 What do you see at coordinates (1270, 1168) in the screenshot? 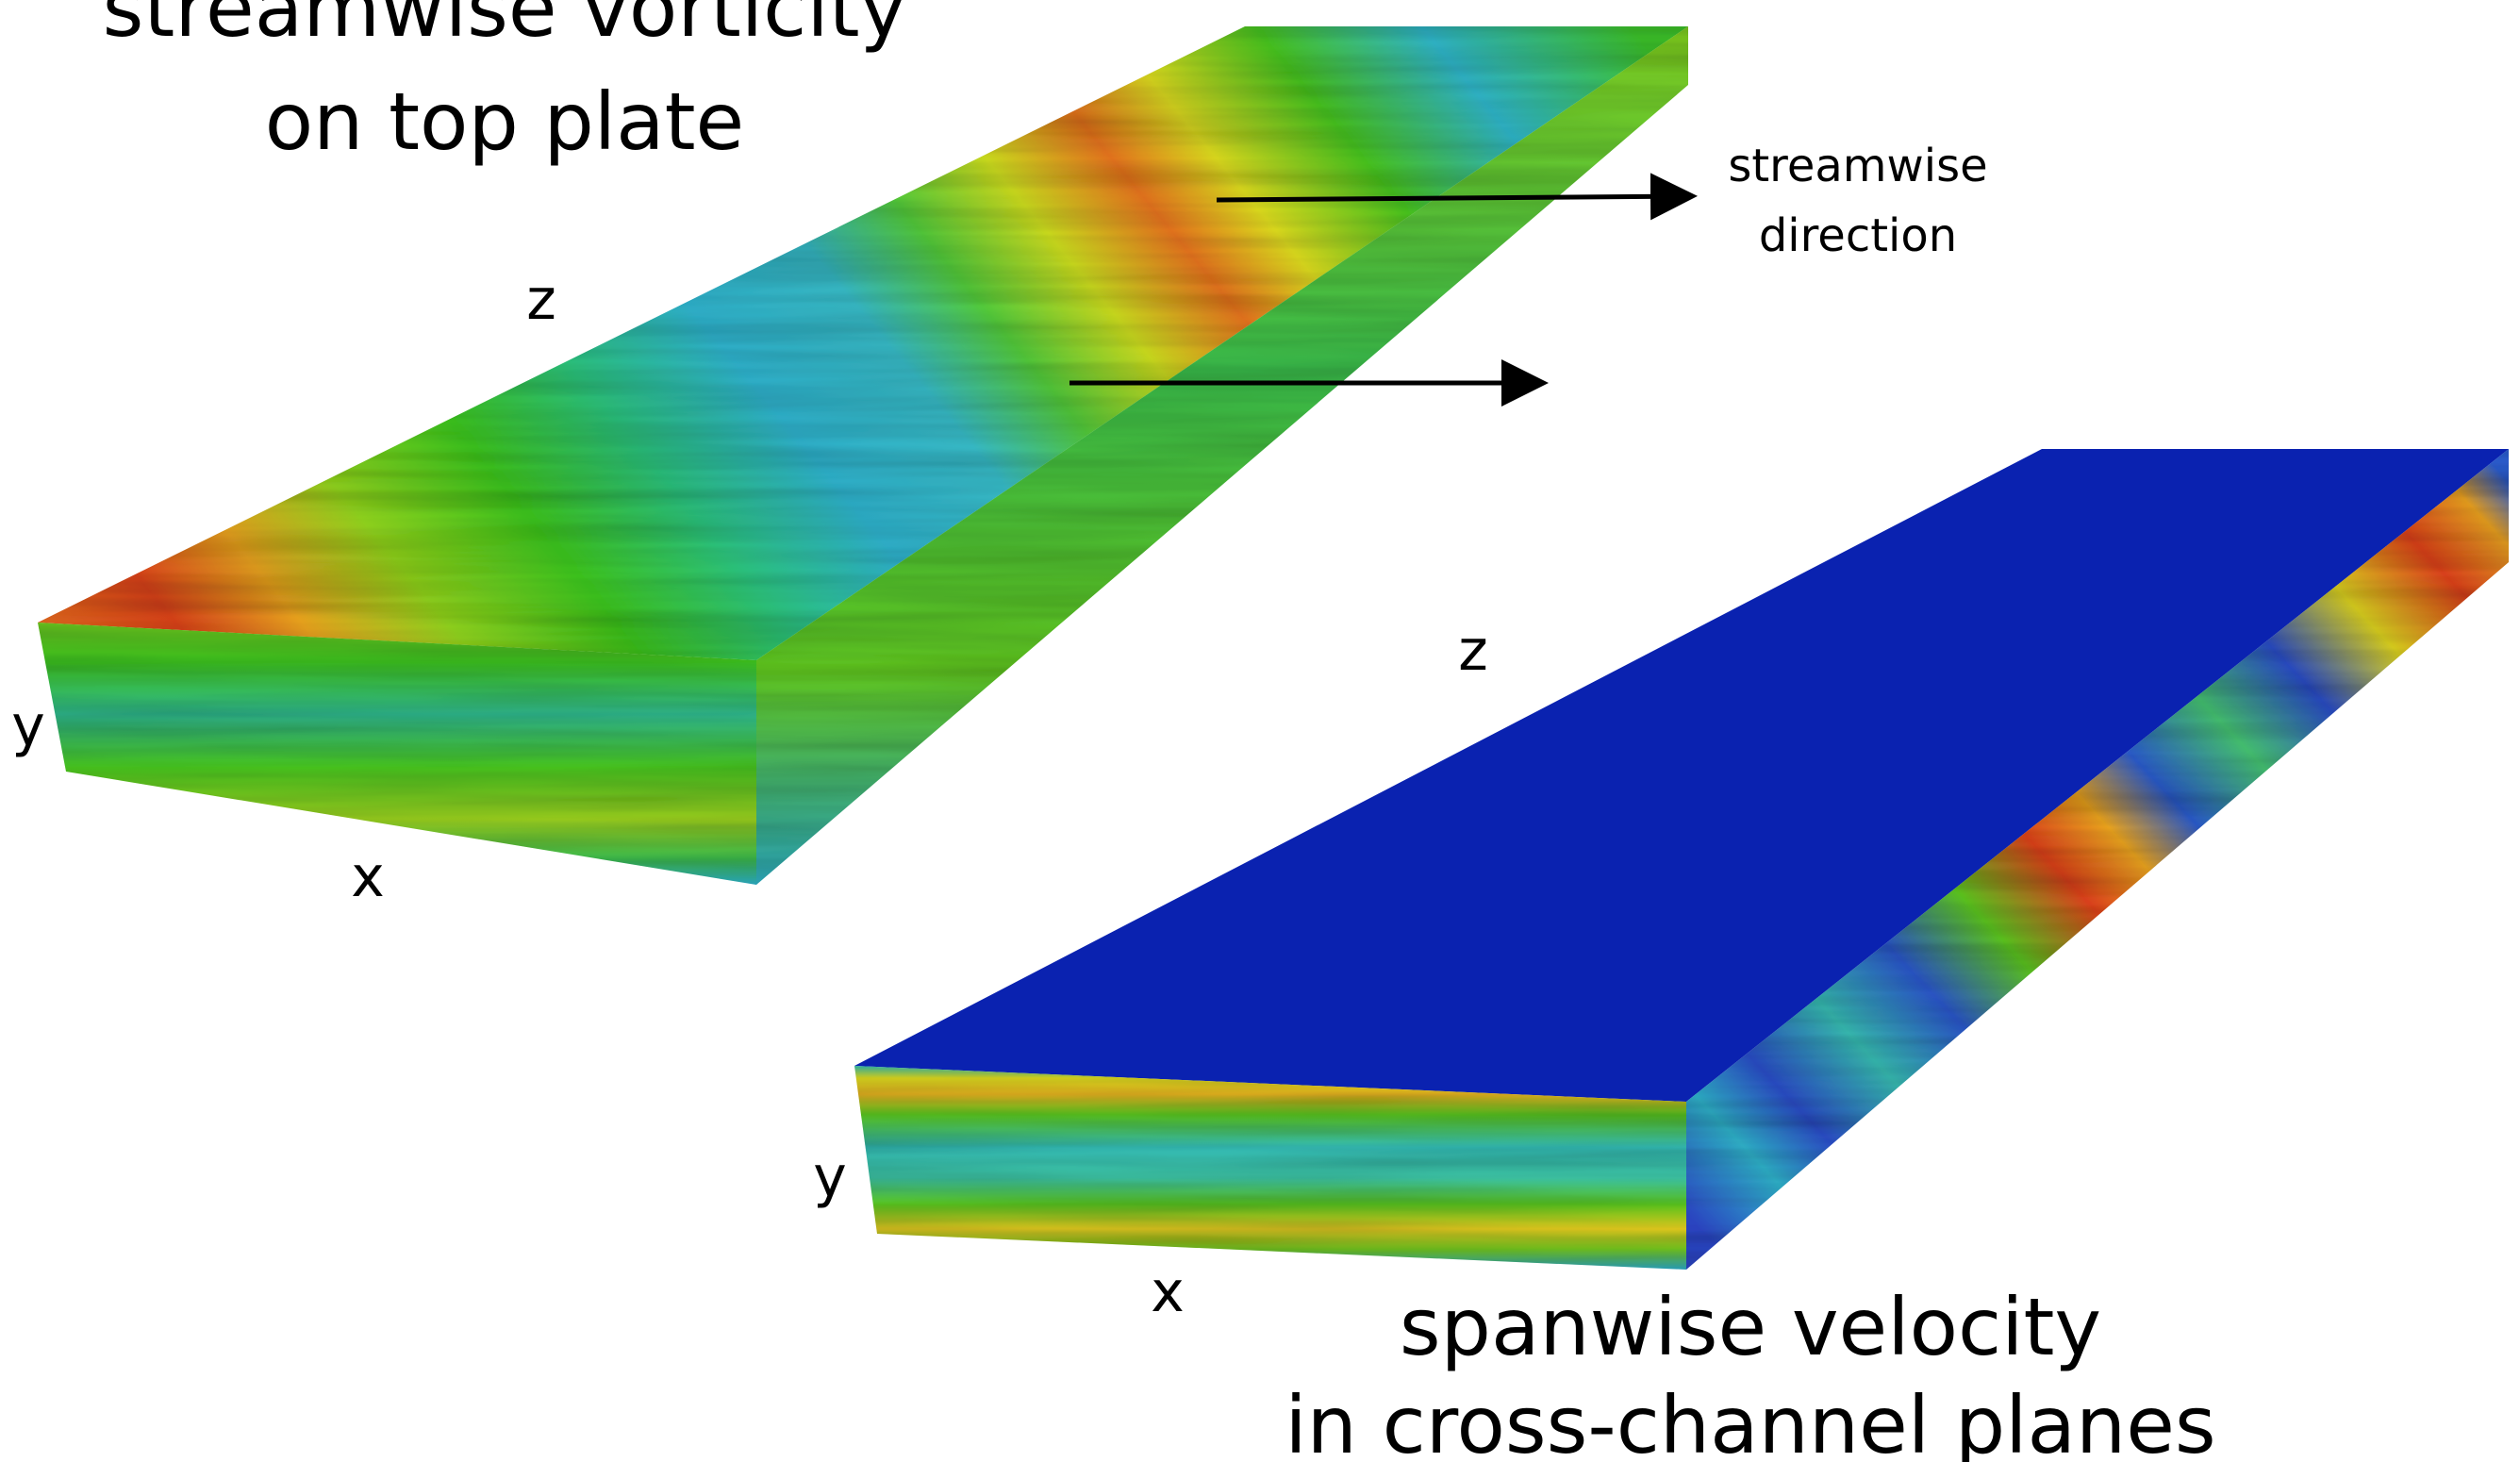
I see `box2-front-face` at bounding box center [1270, 1168].